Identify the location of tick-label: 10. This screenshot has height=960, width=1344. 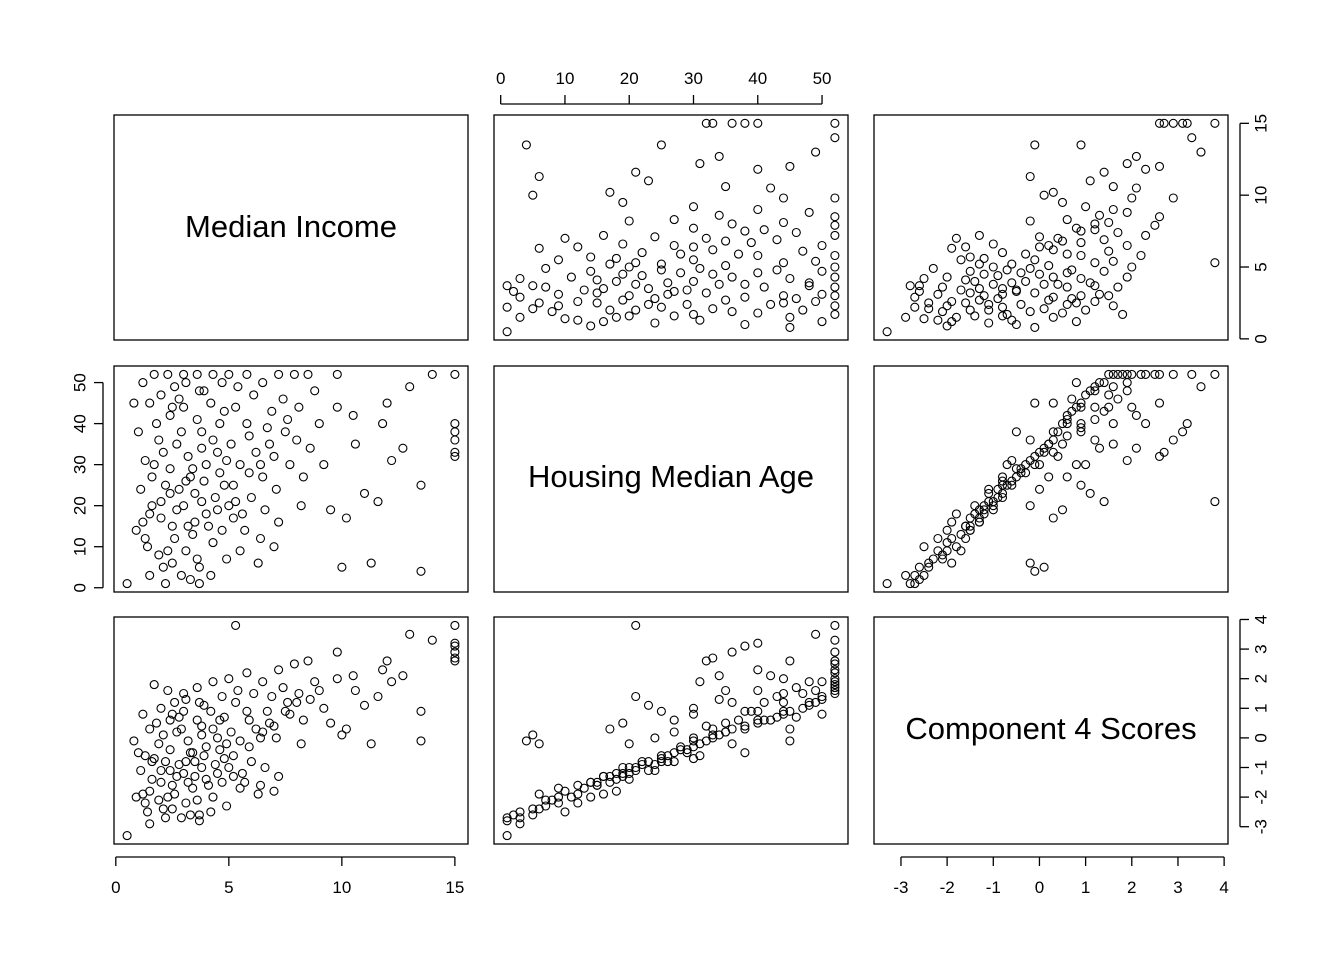
(564, 78).